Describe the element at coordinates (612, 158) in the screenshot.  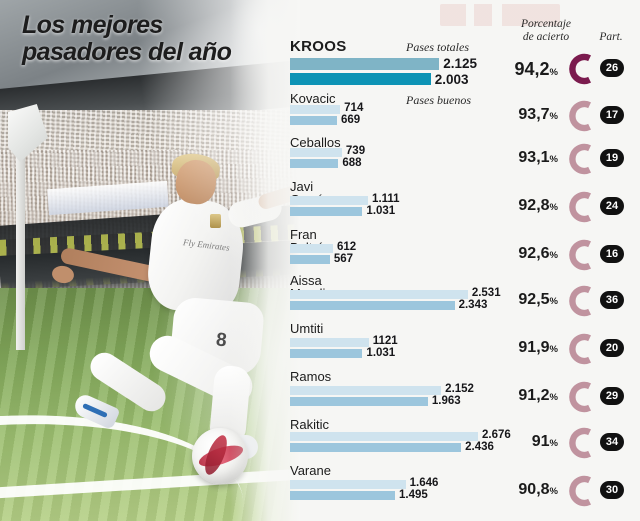
I see `matches-played-badge: 19` at that location.